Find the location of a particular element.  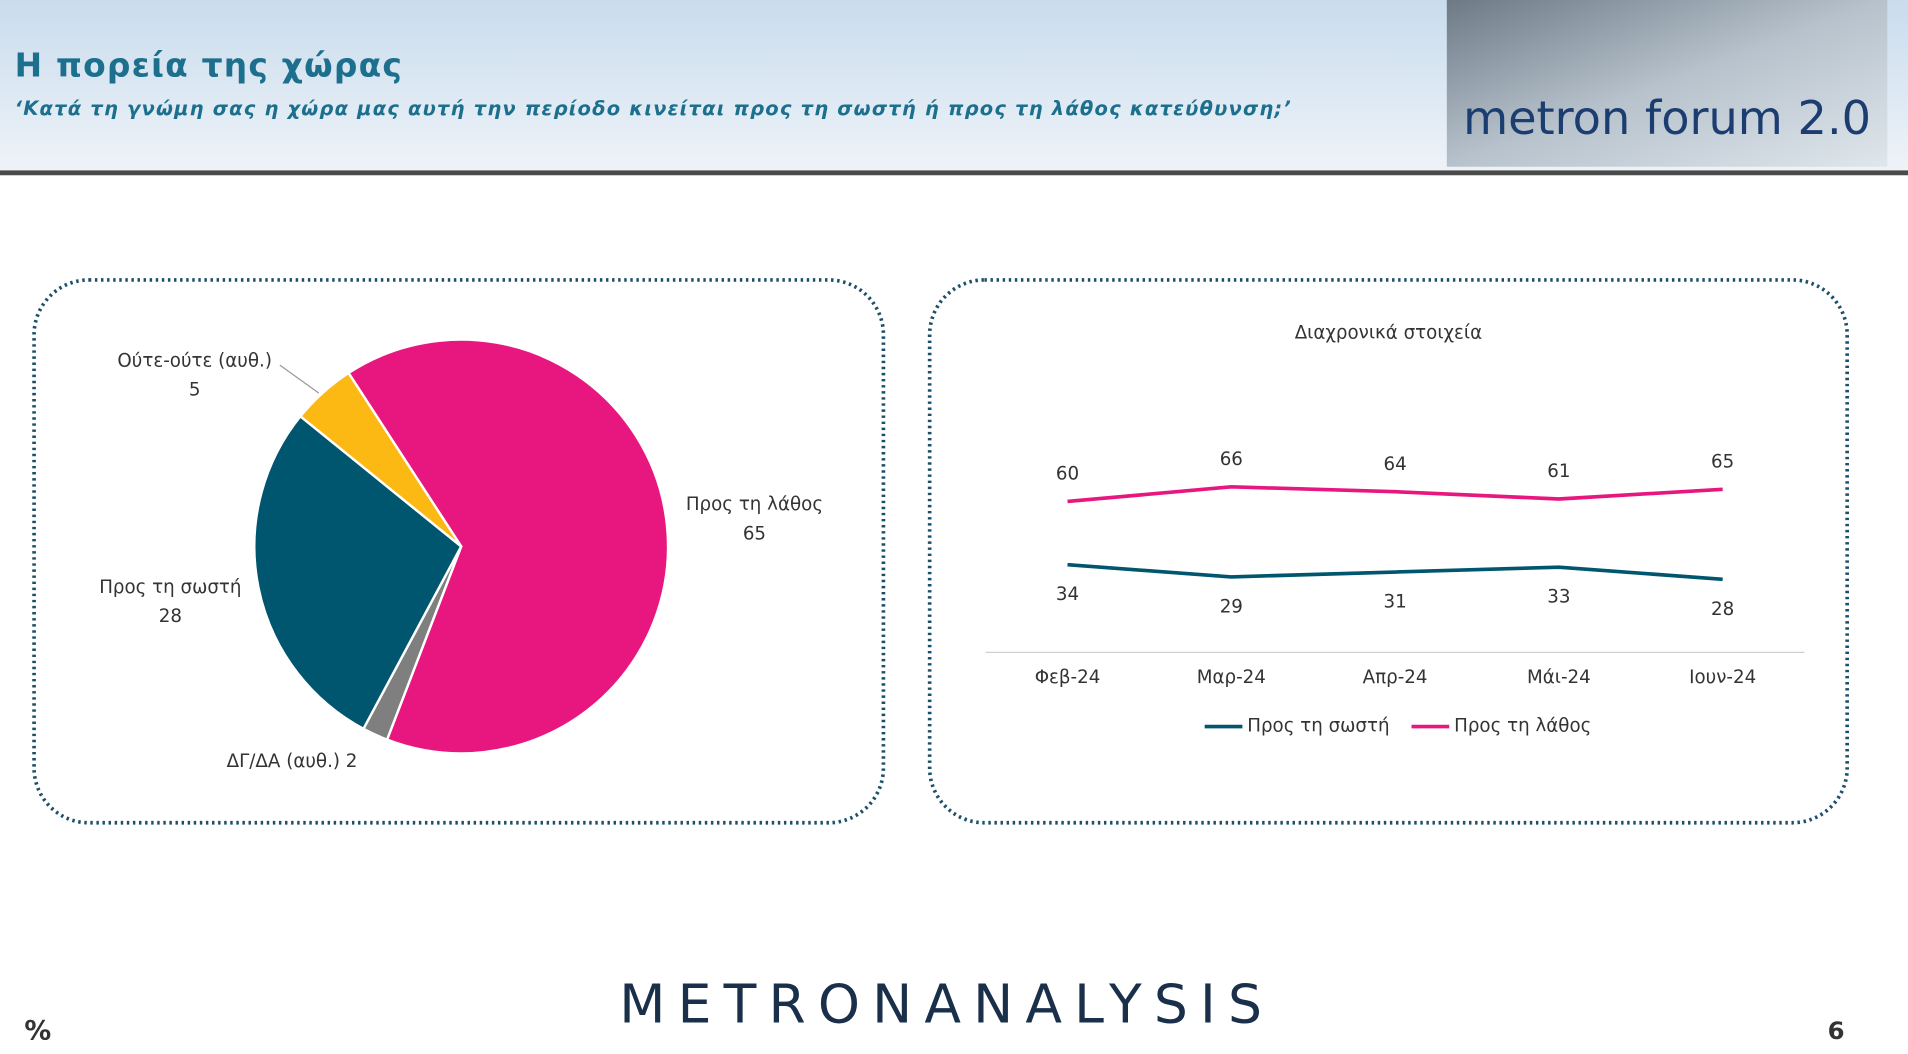

pie-category: Προς τη λάθος is located at coordinates (754, 504).